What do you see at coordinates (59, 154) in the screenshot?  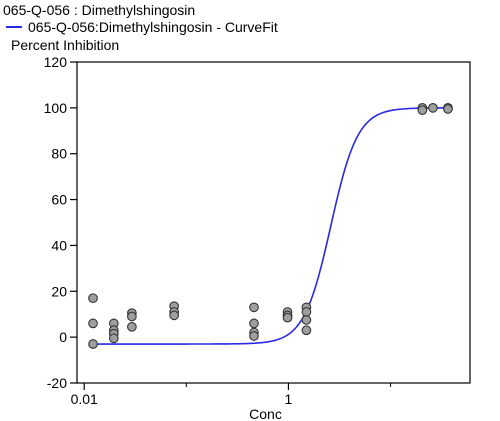 I see `y-tick-label: 80` at bounding box center [59, 154].